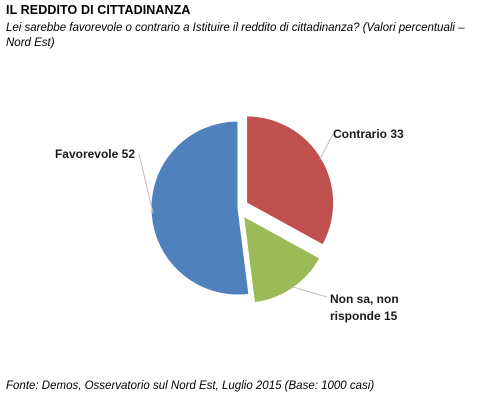 The width and height of the screenshot is (493, 407). Describe the element at coordinates (95, 154) in the screenshot. I see `slice-label: Favorevole 52` at that location.